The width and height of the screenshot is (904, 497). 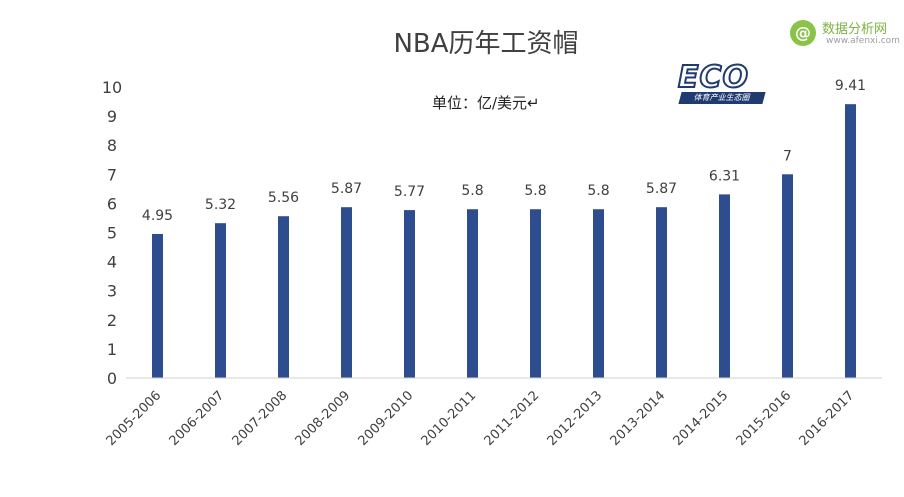 What do you see at coordinates (855, 29) in the screenshot?
I see `watermark-name: 数据分析网` at bounding box center [855, 29].